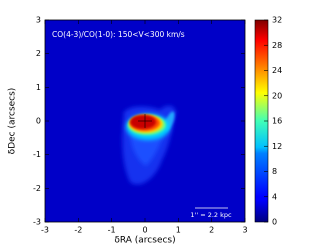 The width and height of the screenshot is (327, 247). What do you see at coordinates (277, 146) in the screenshot?
I see `colorbar-tick-label: 12` at bounding box center [277, 146].